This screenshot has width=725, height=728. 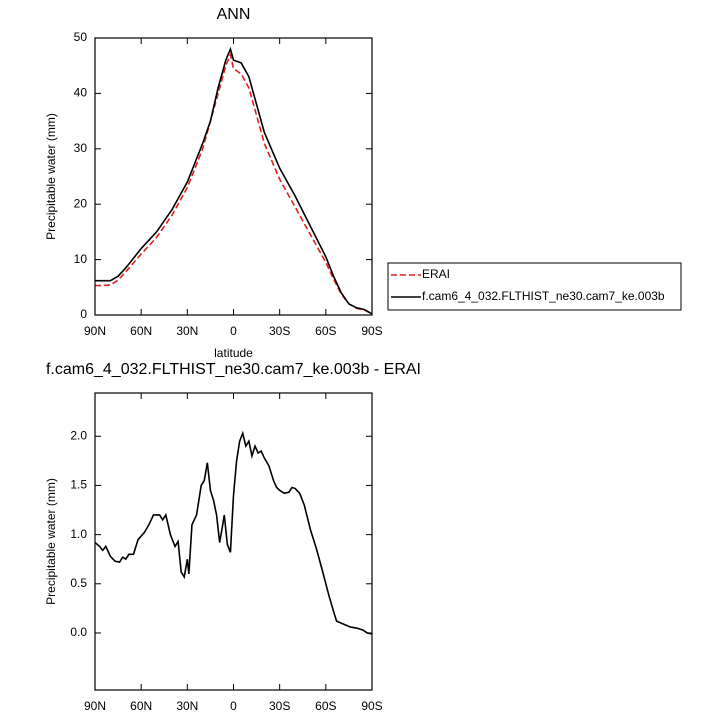 I want to click on y-tick-label: 30, so click(x=81, y=148).